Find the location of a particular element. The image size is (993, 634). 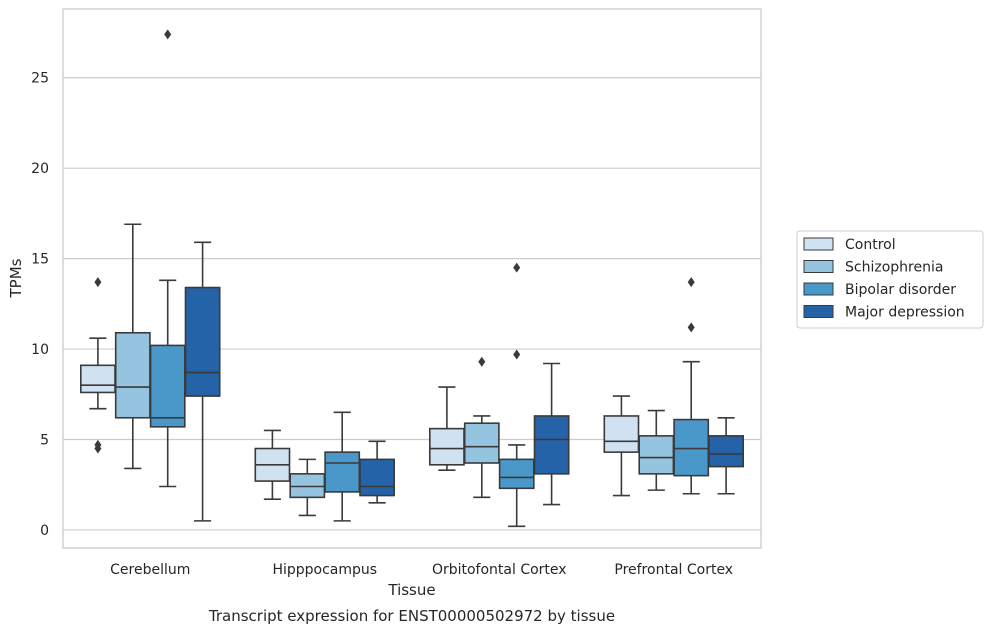

y-tick-label-25: 25 is located at coordinates (40, 79).